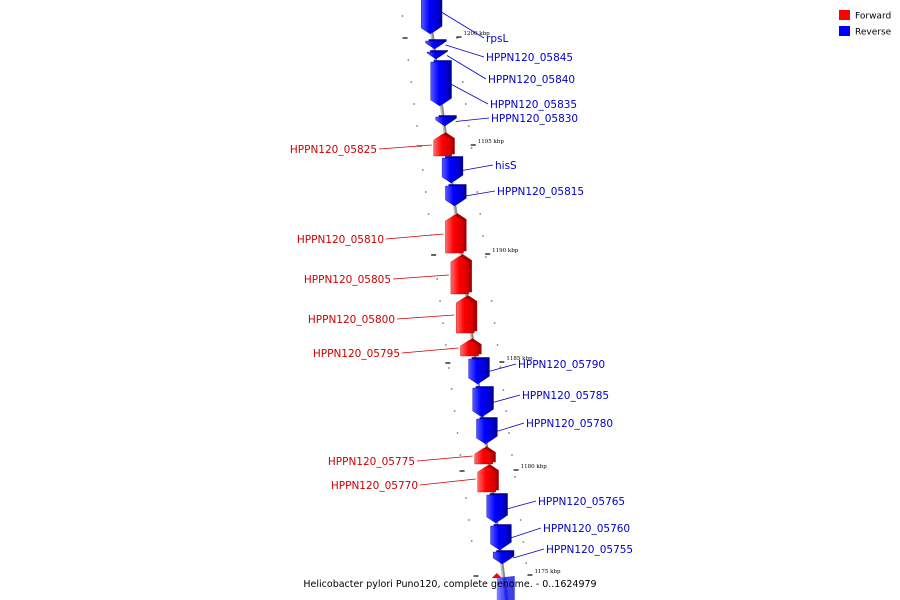 This screenshot has height=600, width=900. Describe the element at coordinates (586, 529) in the screenshot. I see `gene-label: HPPN120_05760` at that location.